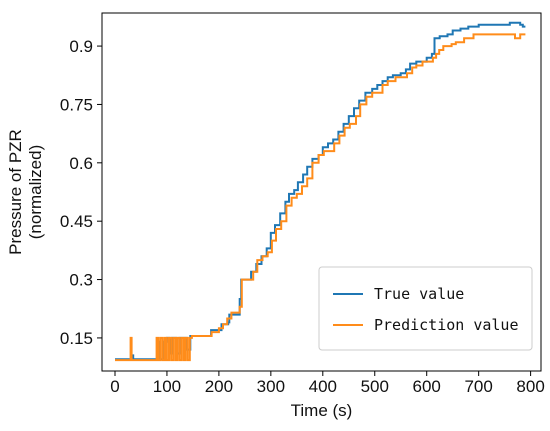 Image resolution: width=550 pixels, height=431 pixels. I want to click on x-tick-label: 400, so click(323, 386).